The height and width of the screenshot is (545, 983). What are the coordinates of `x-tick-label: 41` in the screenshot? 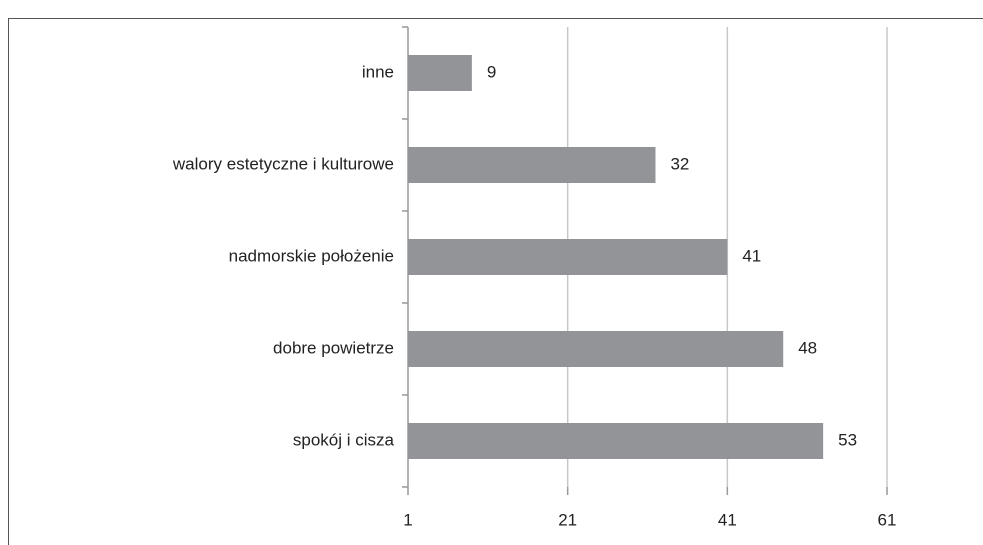 It's located at (727, 519).